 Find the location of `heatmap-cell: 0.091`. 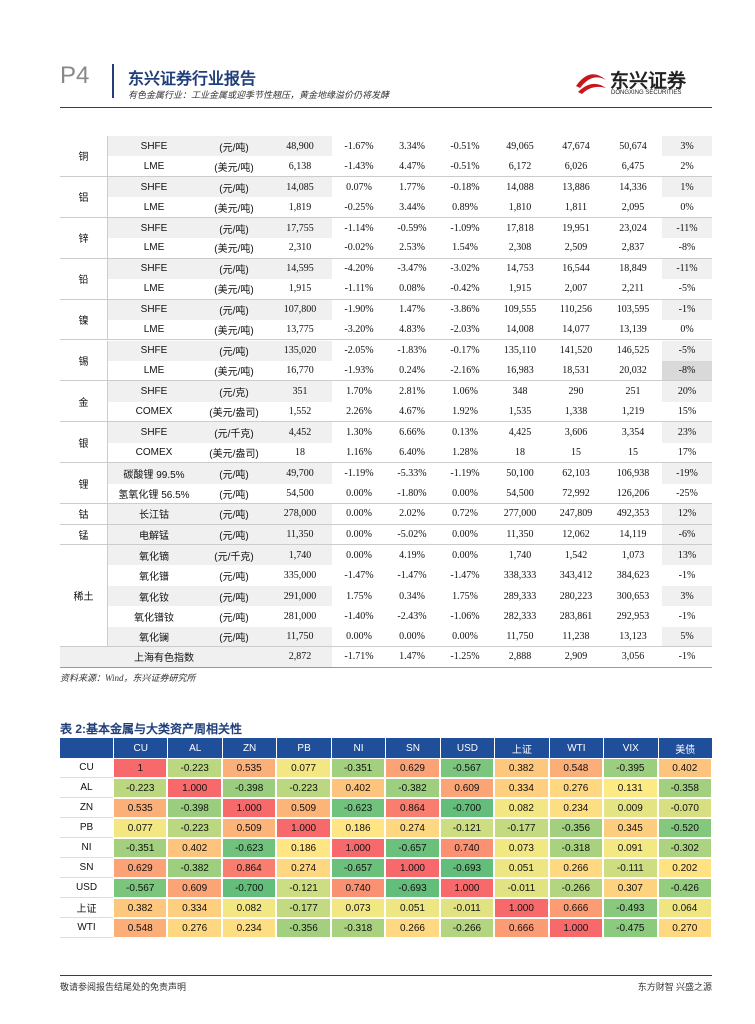

heatmap-cell: 0.091 is located at coordinates (630, 848).